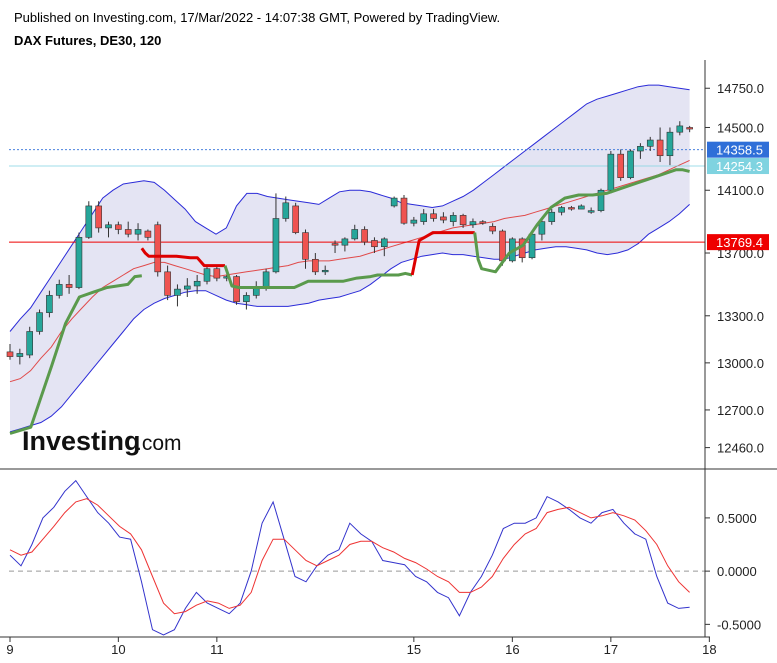 The width and height of the screenshot is (777, 663). Describe the element at coordinates (737, 571) in the screenshot. I see `osc-y-tick-label: 0.0000` at that location.